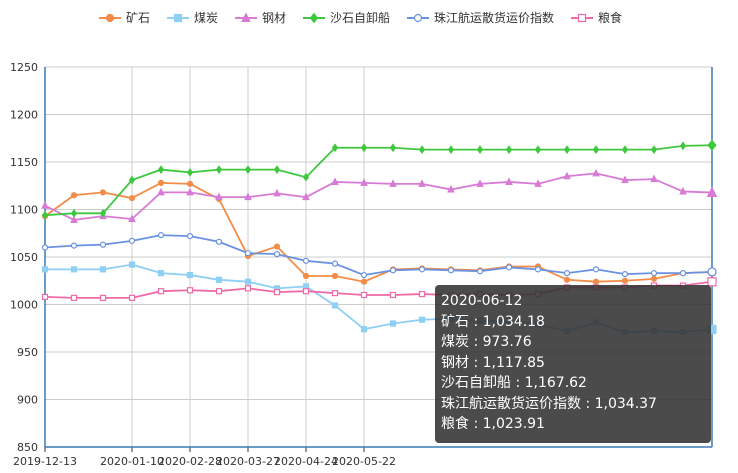  I want to click on legend-label: 沙石自卸船, so click(360, 17).